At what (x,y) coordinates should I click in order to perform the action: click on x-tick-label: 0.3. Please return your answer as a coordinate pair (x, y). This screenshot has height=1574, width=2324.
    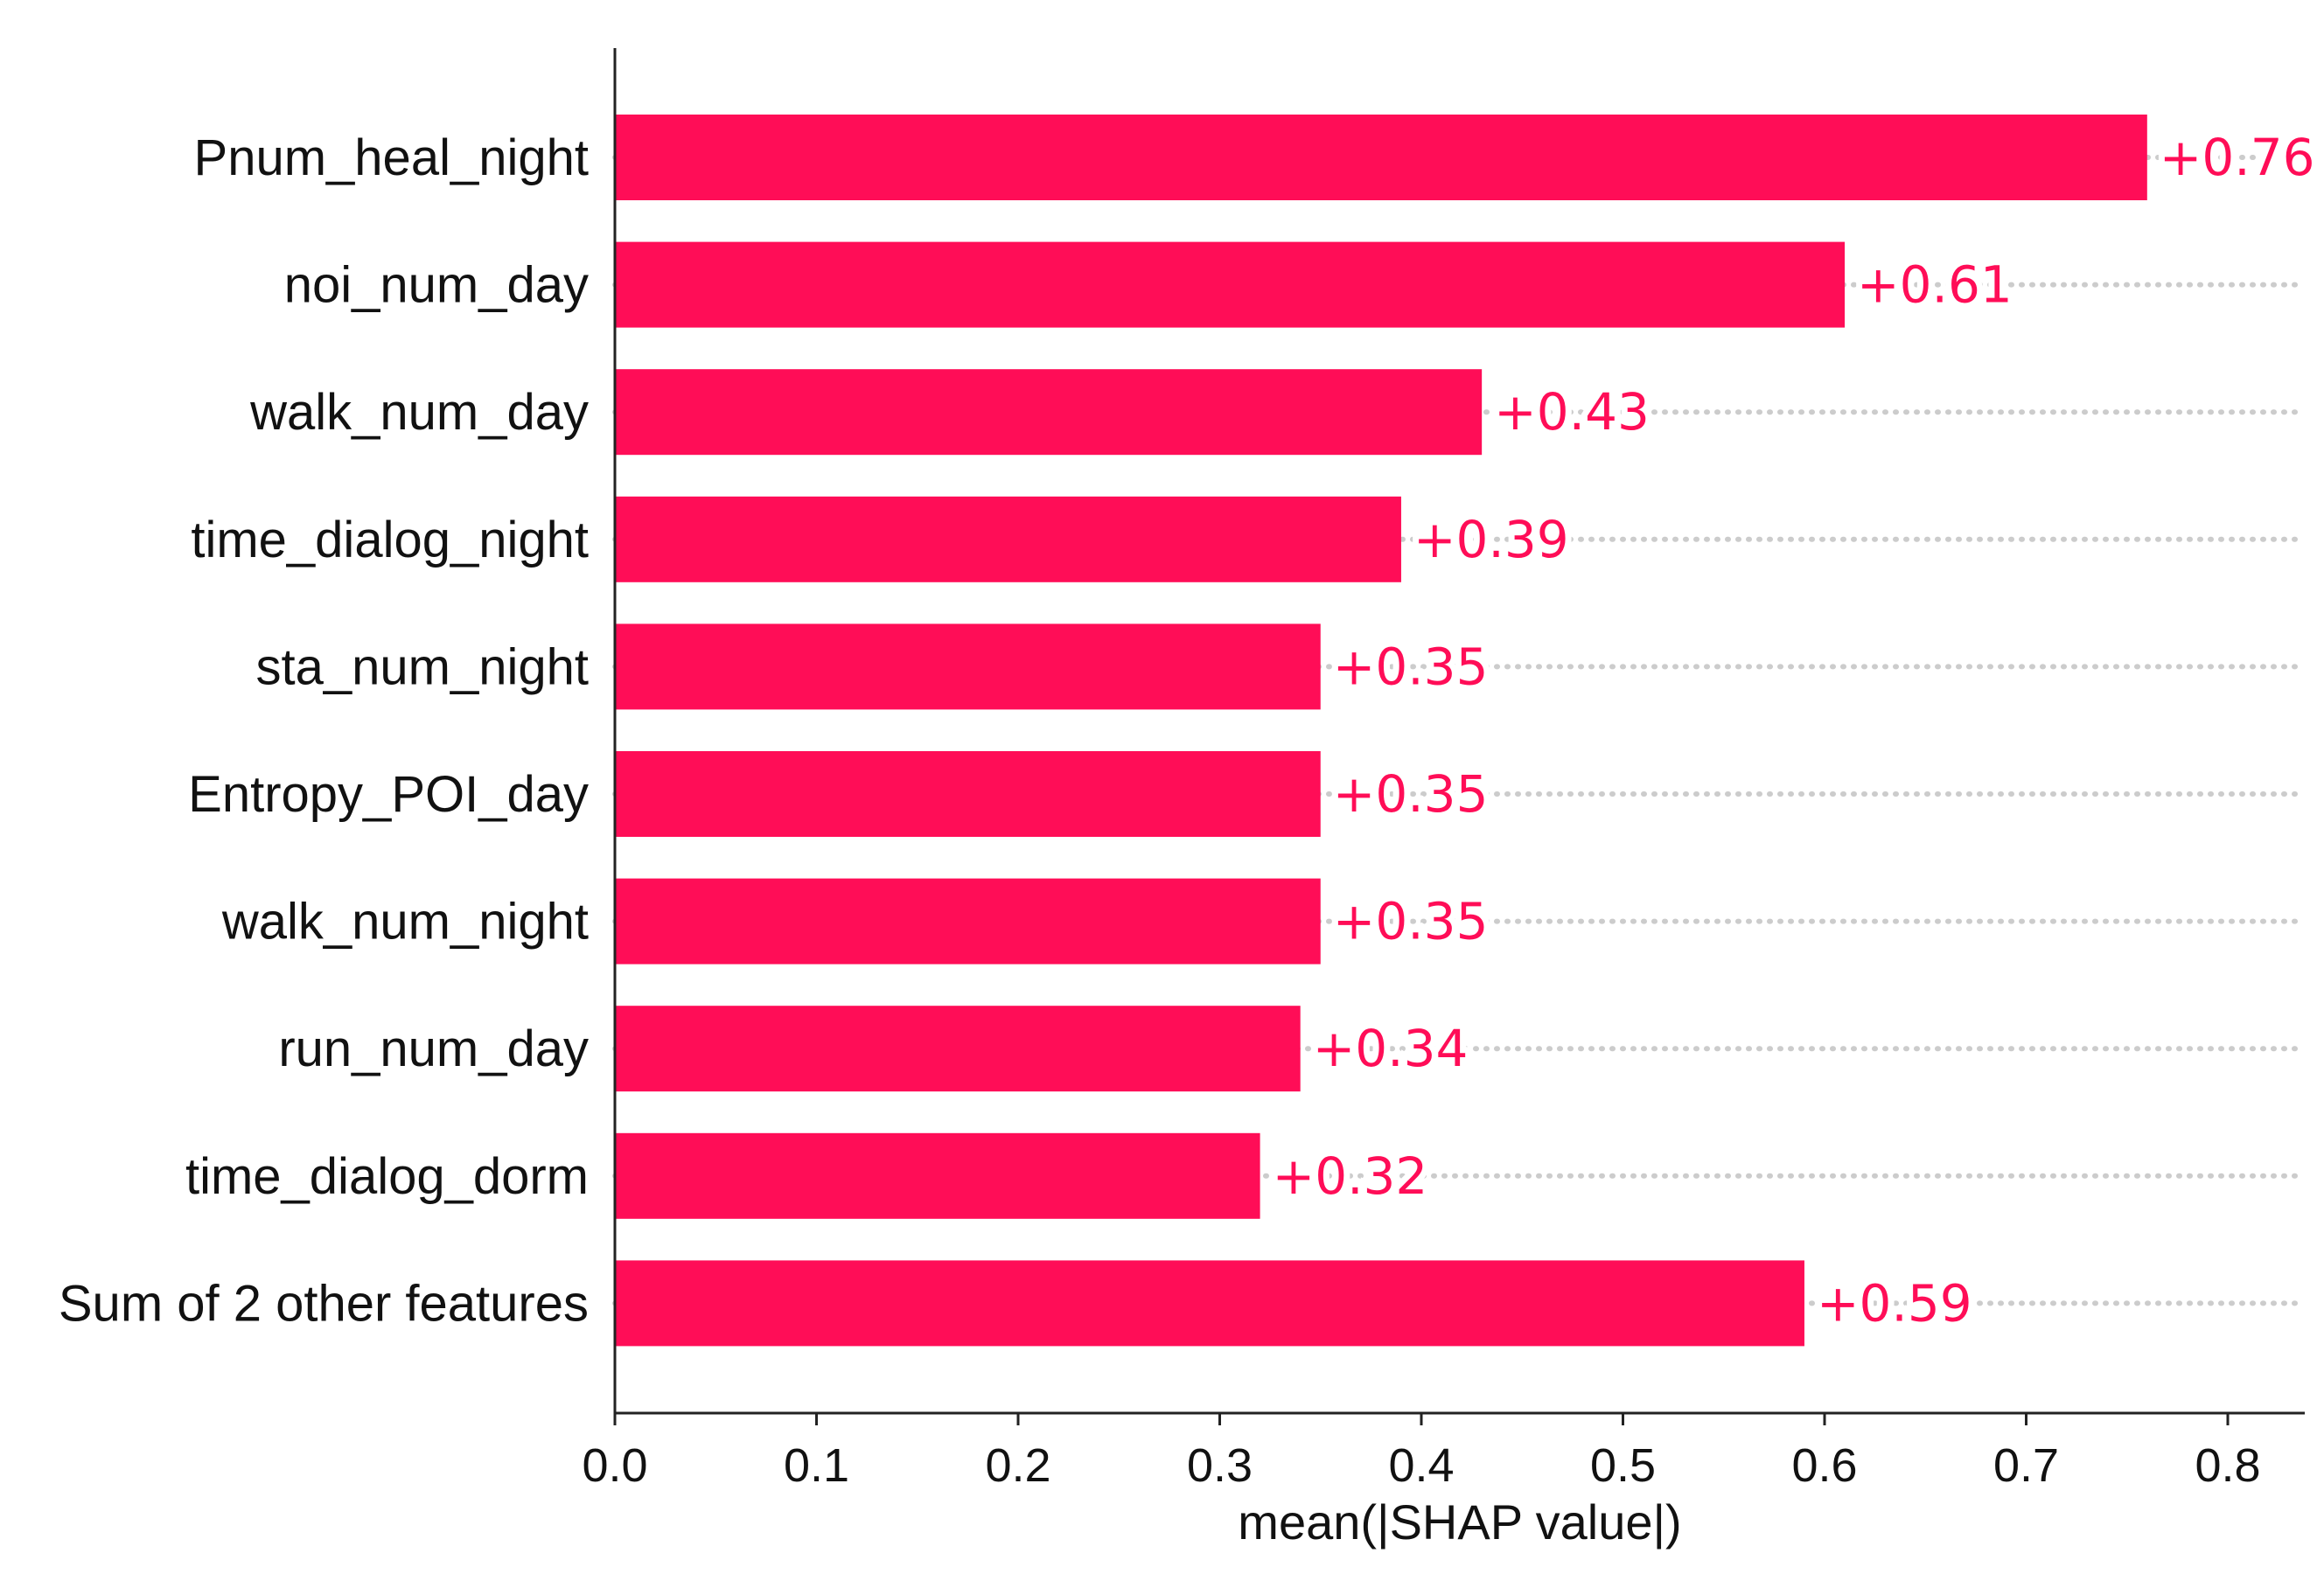
    Looking at the image, I should click on (1220, 1465).